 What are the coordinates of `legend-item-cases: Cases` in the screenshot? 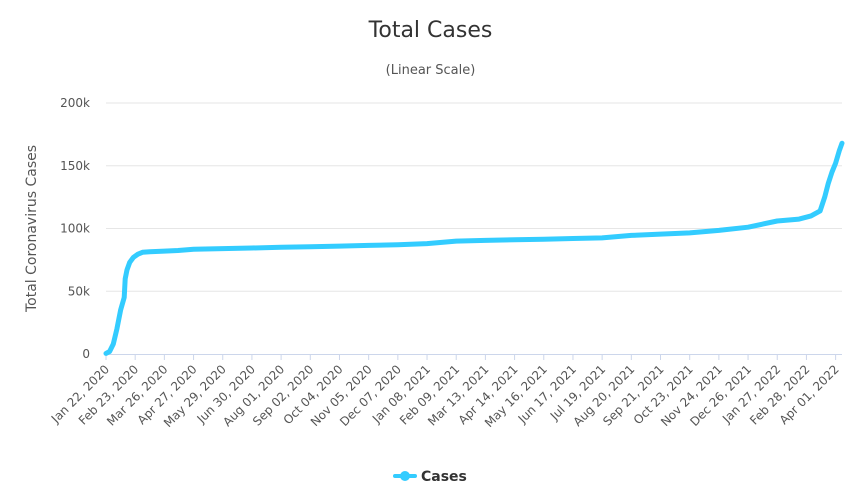 It's located at (444, 477).